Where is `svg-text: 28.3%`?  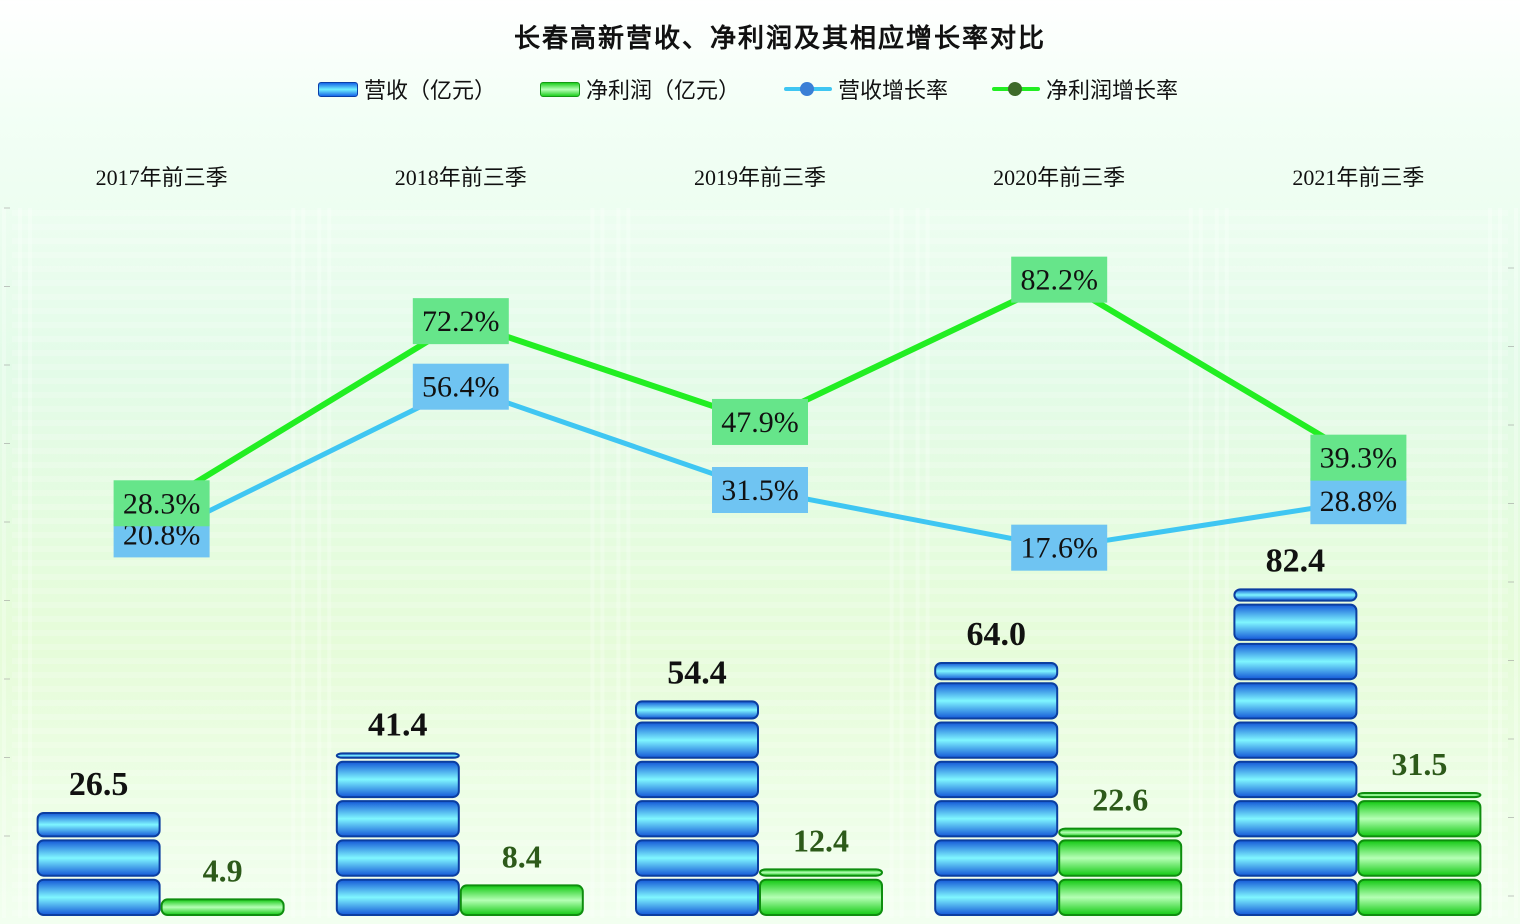 svg-text: 28.3% is located at coordinates (162, 503).